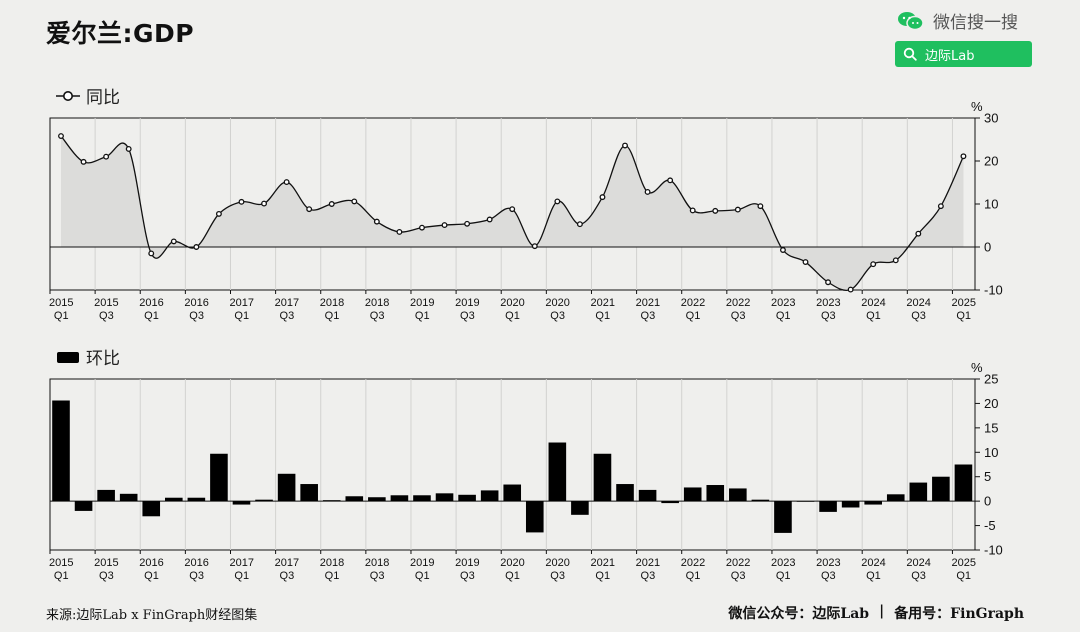  What do you see at coordinates (286, 182) in the screenshot?
I see `yoy-point-2017Q3` at bounding box center [286, 182].